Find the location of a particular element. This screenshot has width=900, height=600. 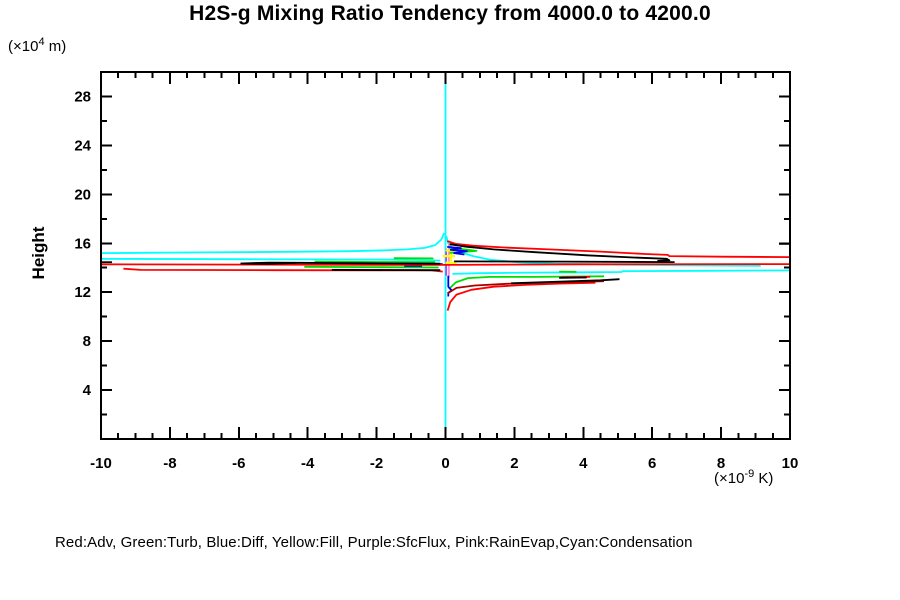

x-tick-label: 2 is located at coordinates (514, 463).